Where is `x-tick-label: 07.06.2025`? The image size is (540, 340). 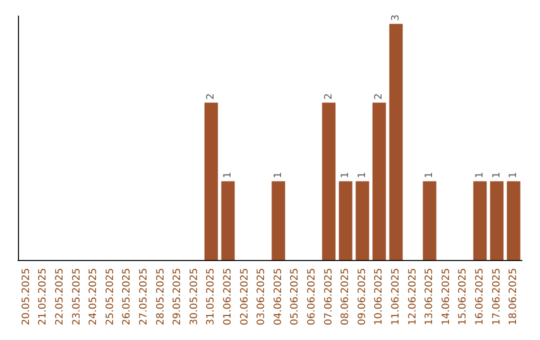
x-tick-label: 07.06.2025 is located at coordinates (328, 297).